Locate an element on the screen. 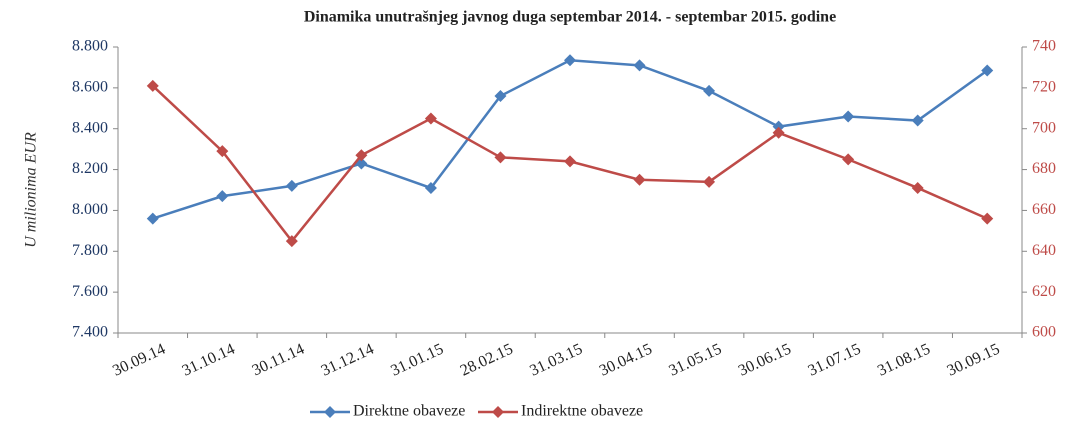 This screenshot has height=427, width=1077. x-tick-label: 31.07.15 is located at coordinates (834, 360).